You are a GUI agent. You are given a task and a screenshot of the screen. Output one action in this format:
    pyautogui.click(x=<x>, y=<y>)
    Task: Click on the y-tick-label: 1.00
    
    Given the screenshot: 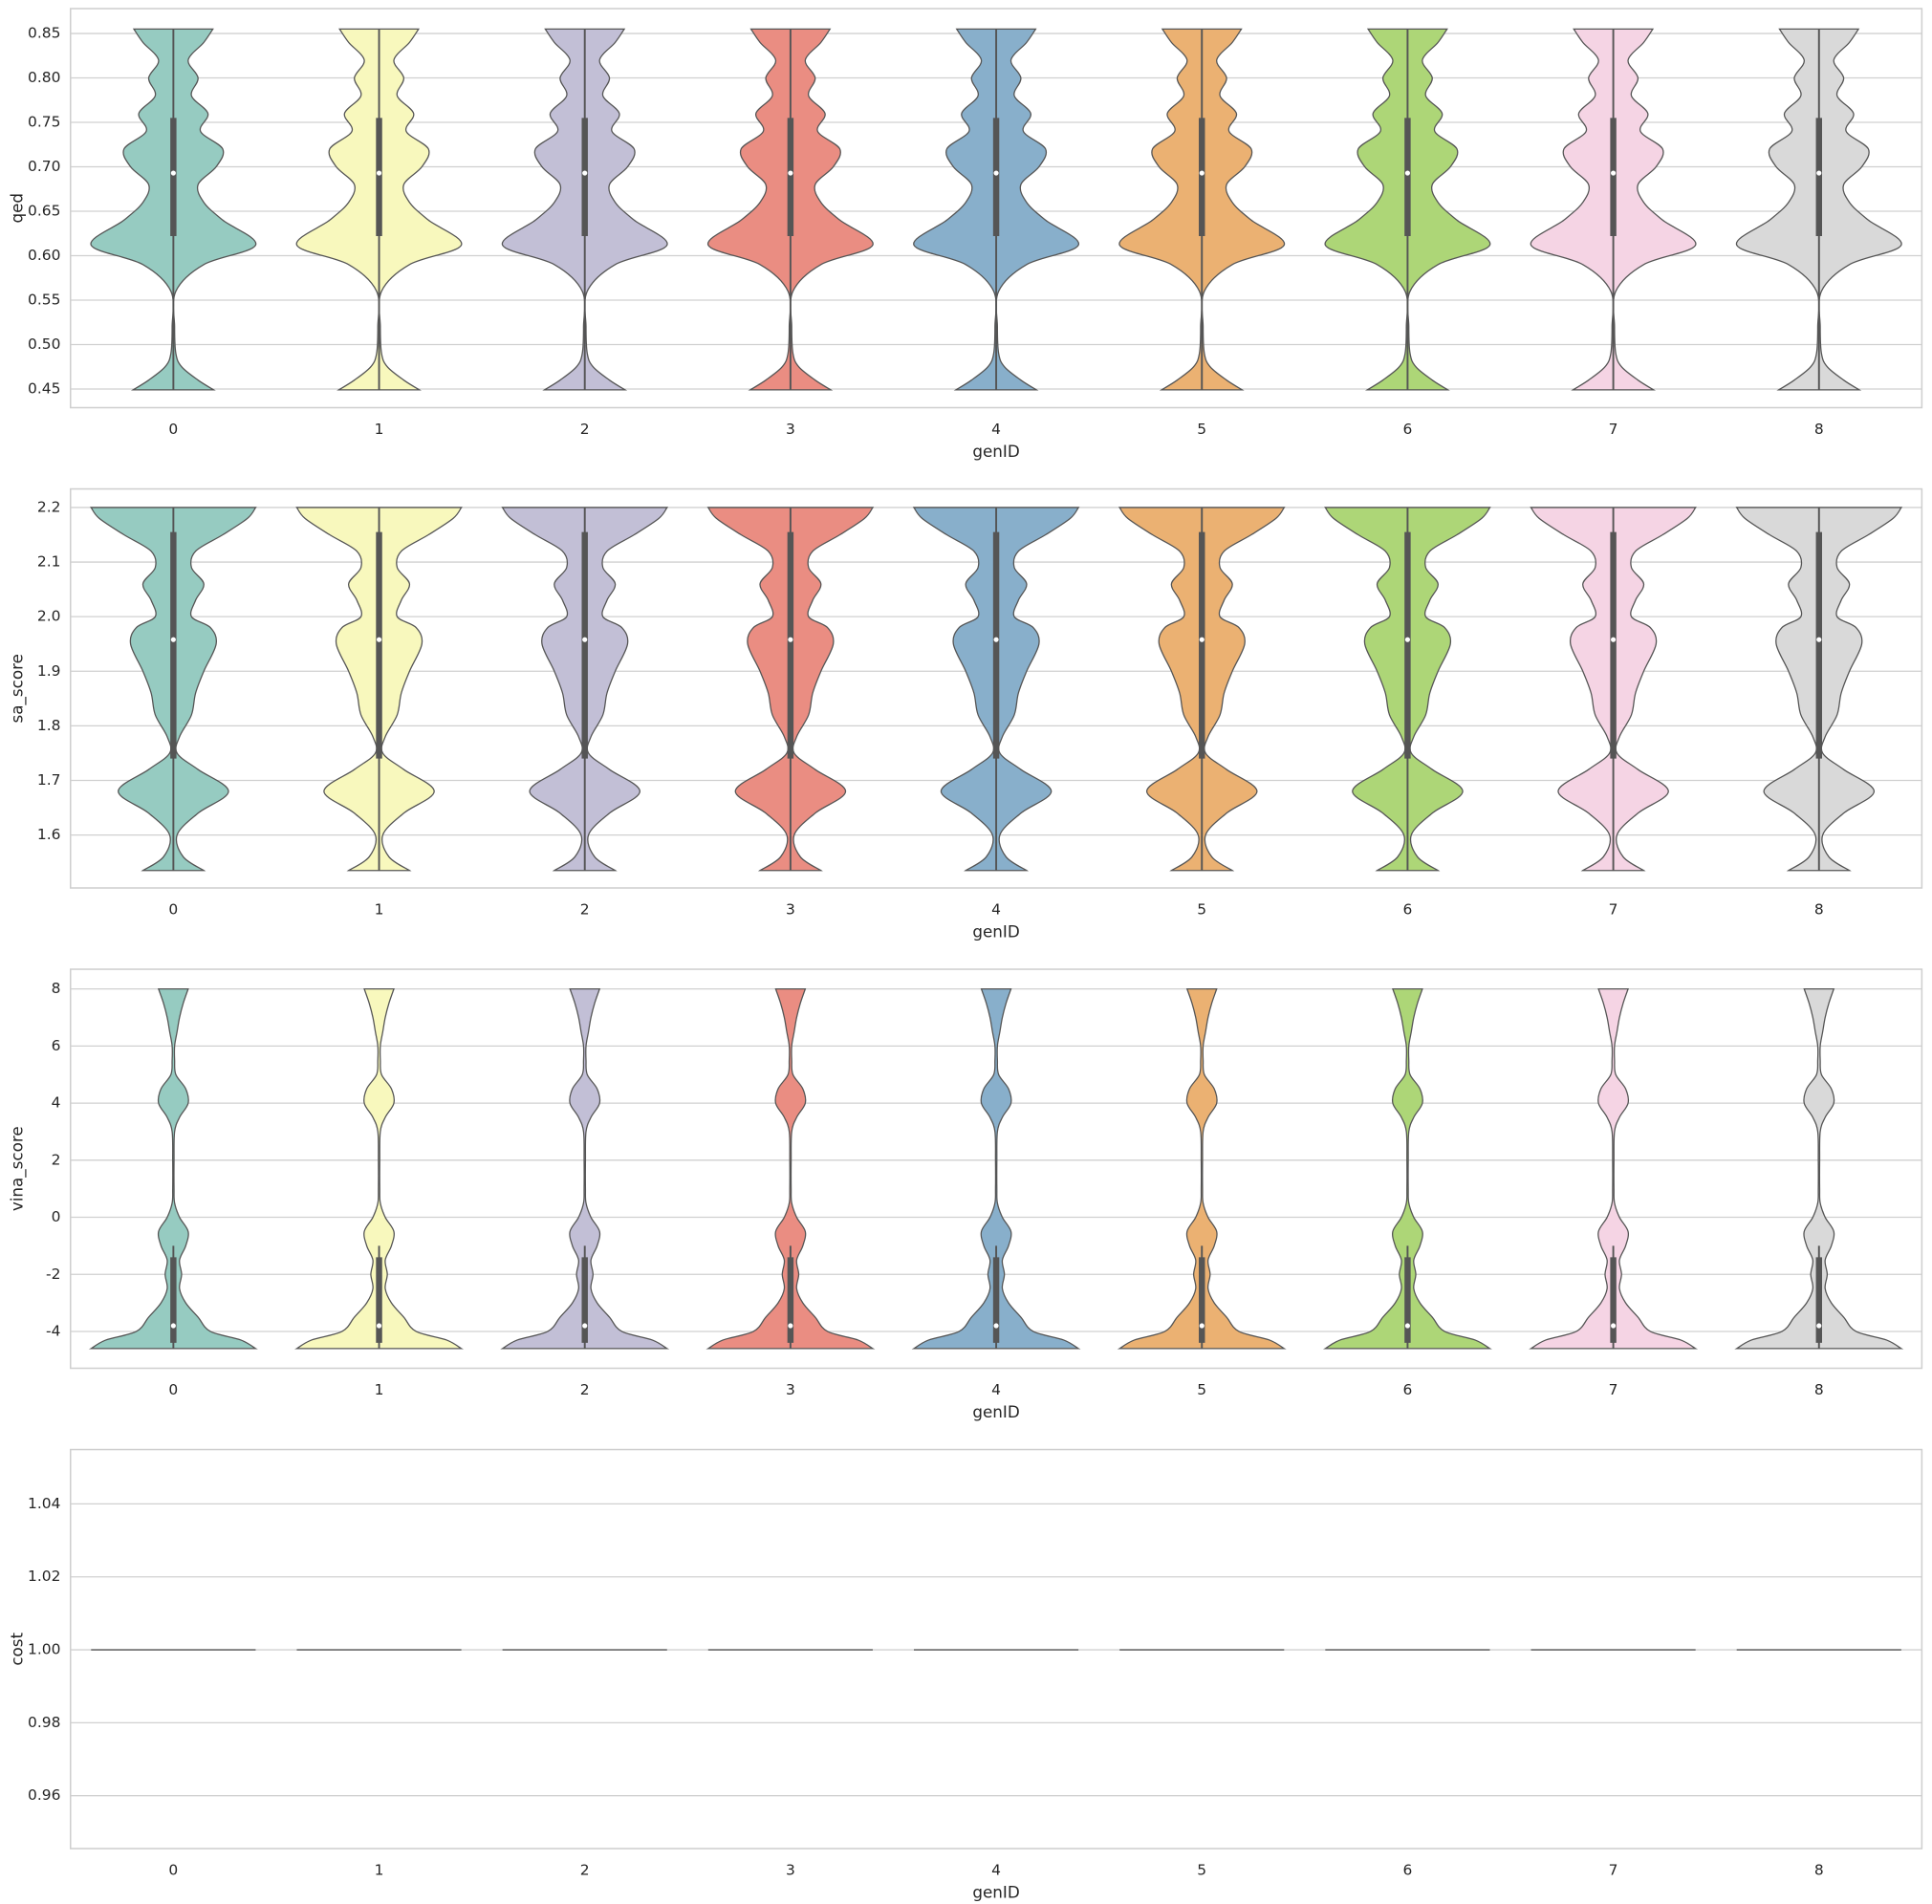 What is the action you would take?
    pyautogui.click(x=44, y=1649)
    